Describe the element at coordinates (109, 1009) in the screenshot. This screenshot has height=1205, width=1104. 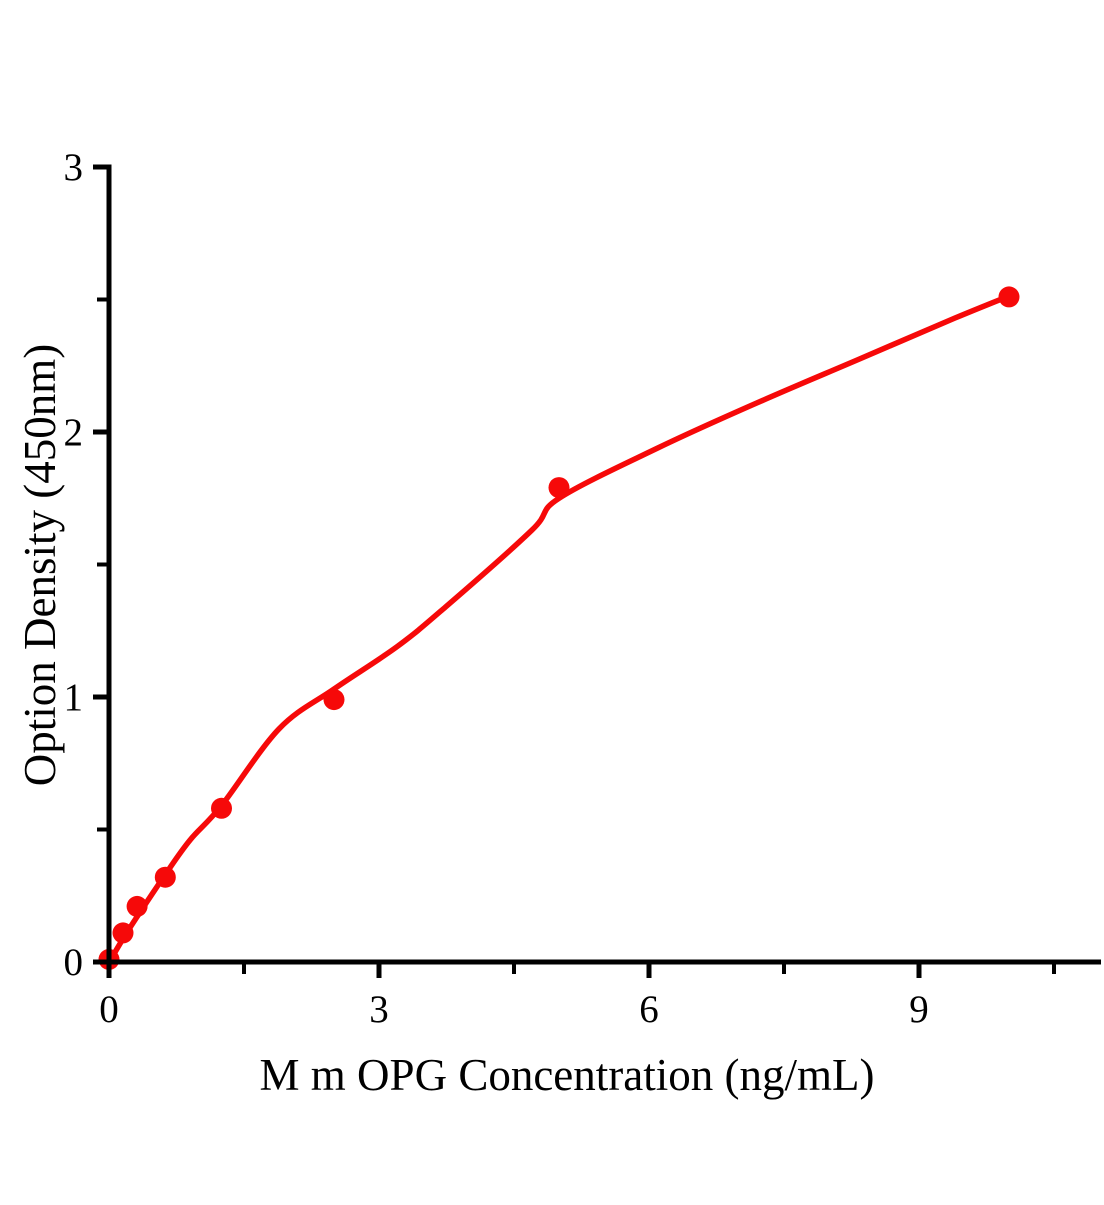
I see `x-tick-label: 0` at that location.